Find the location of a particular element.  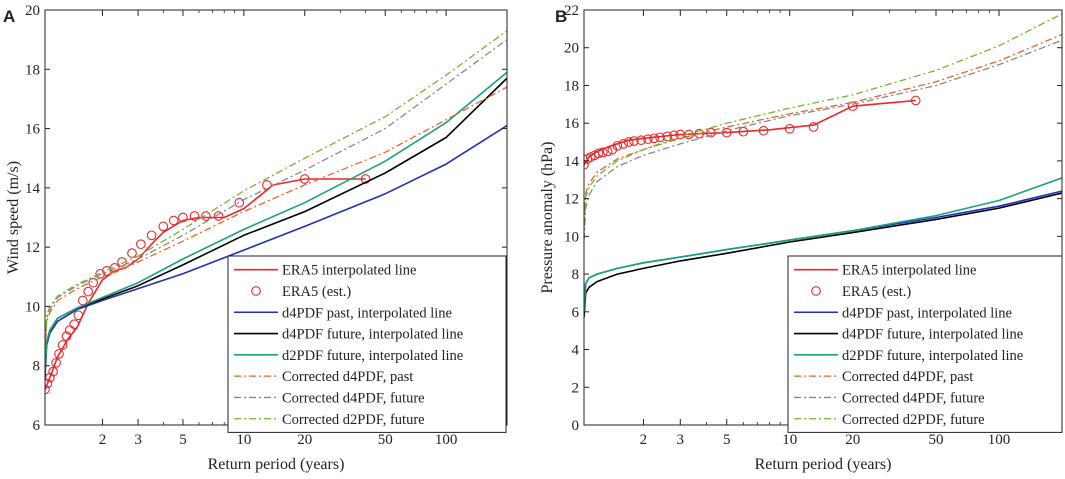

series-era5-interpolated-line-line is located at coordinates (750, 132).